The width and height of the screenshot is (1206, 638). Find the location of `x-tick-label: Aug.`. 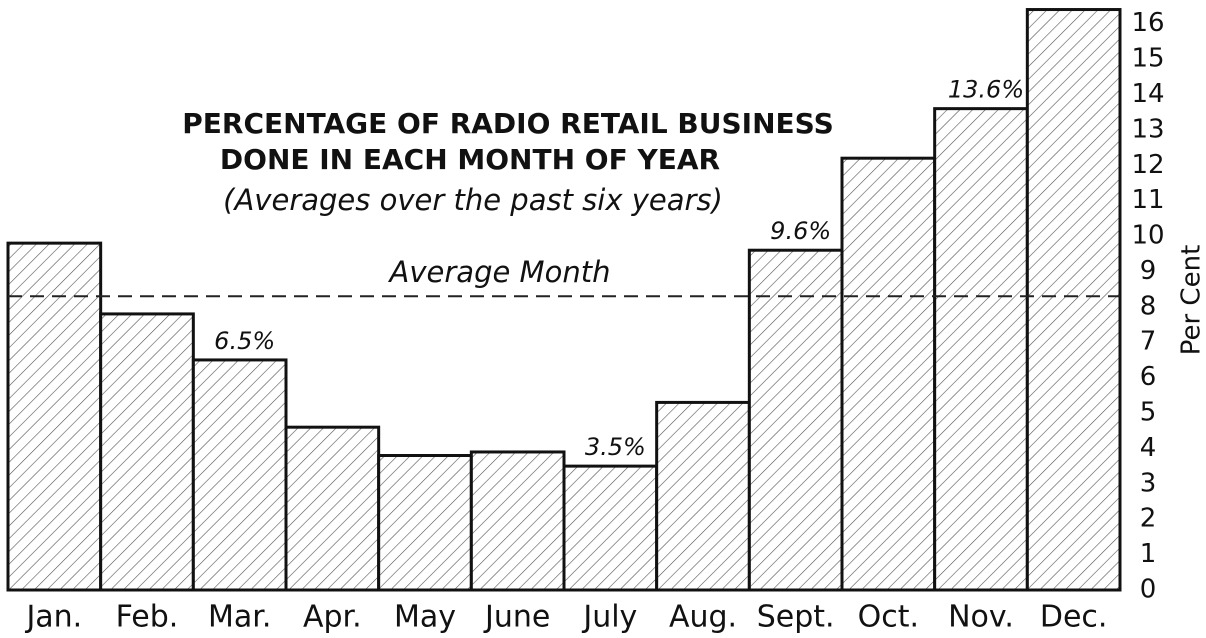

x-tick-label: Aug. is located at coordinates (703, 617).